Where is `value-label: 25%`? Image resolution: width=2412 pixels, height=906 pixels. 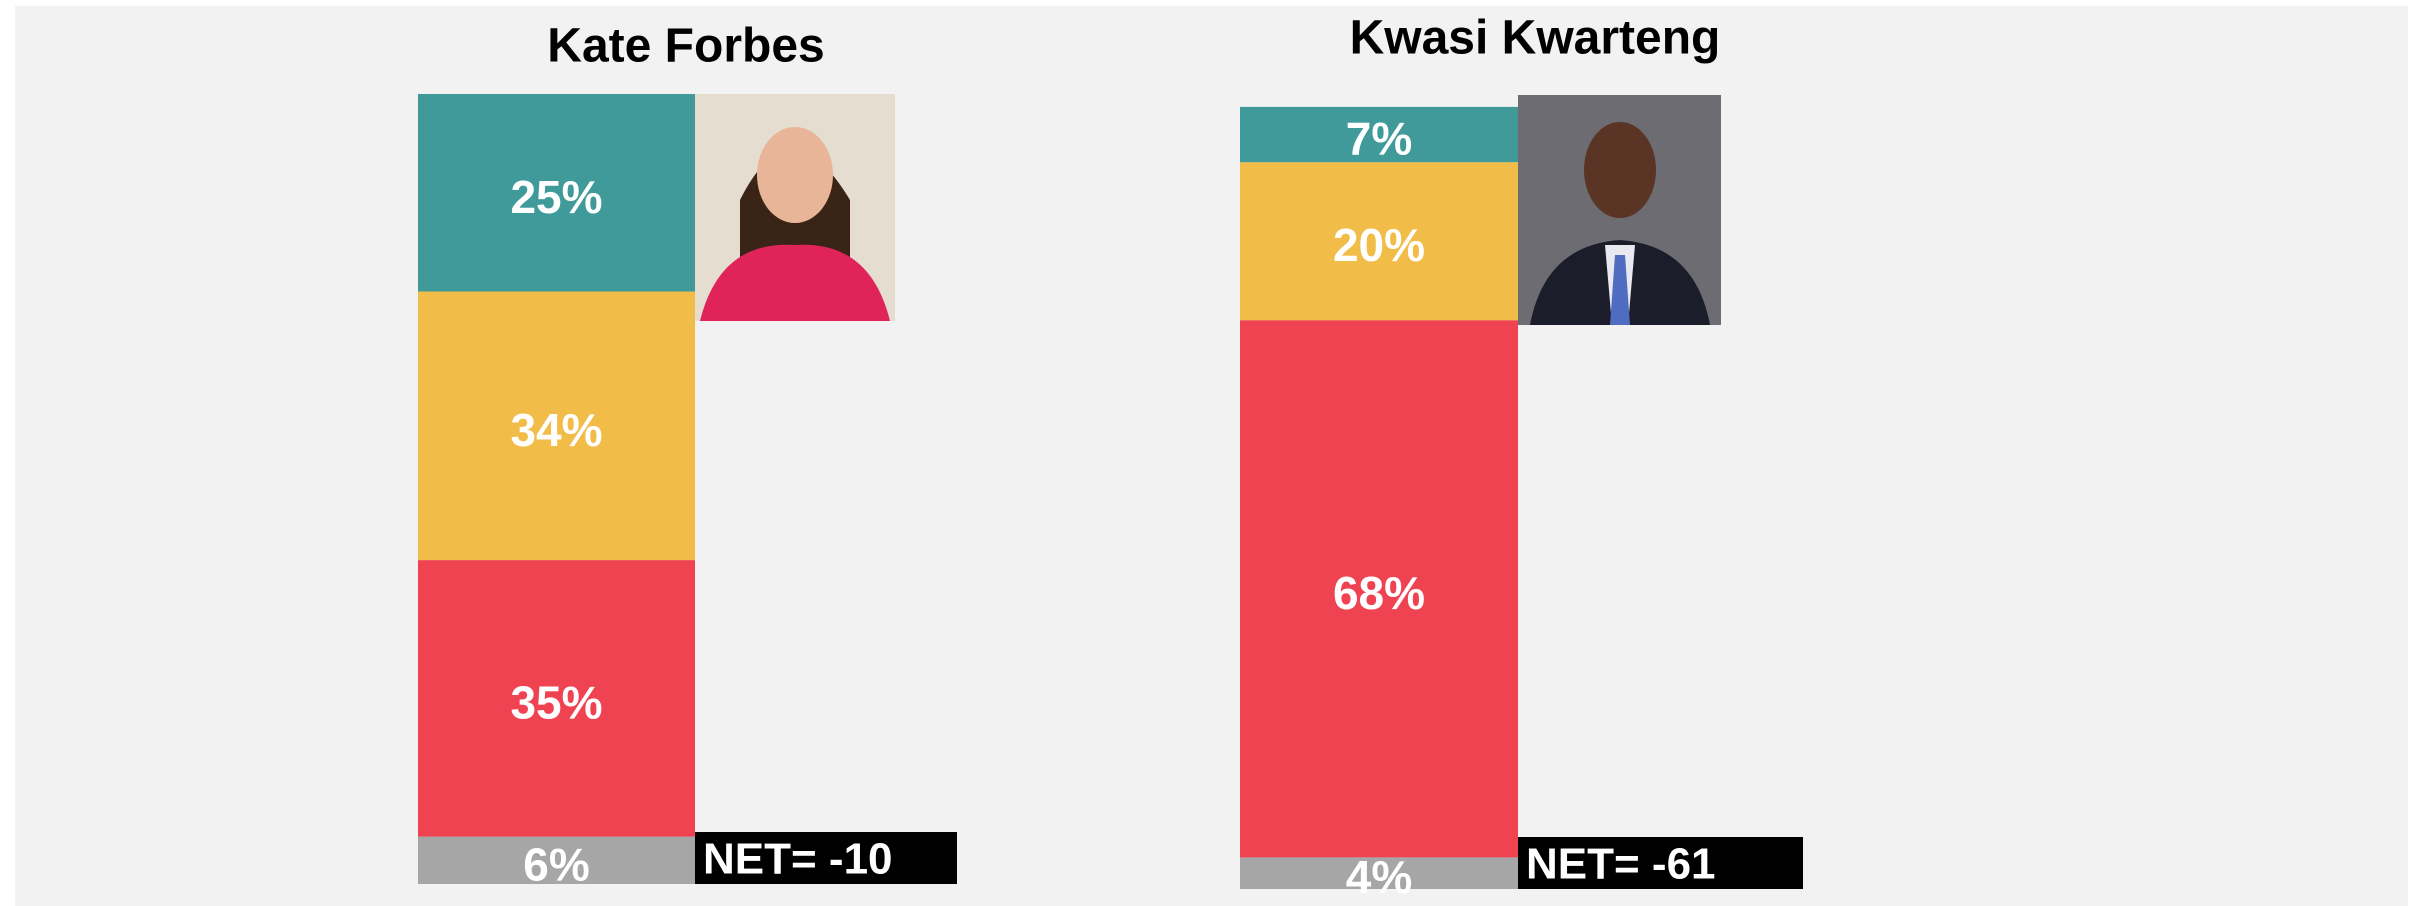 value-label: 25% is located at coordinates (556, 197).